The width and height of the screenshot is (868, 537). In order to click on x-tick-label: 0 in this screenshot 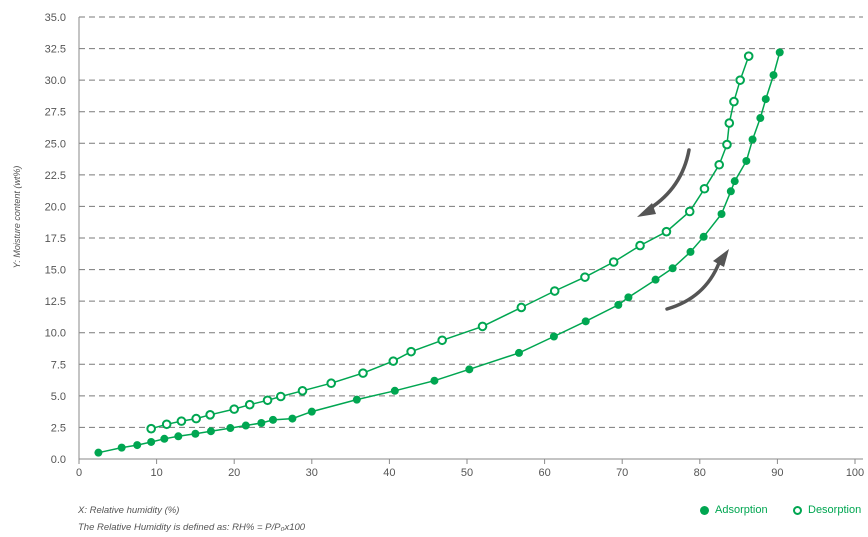, I will do `click(79, 473)`.